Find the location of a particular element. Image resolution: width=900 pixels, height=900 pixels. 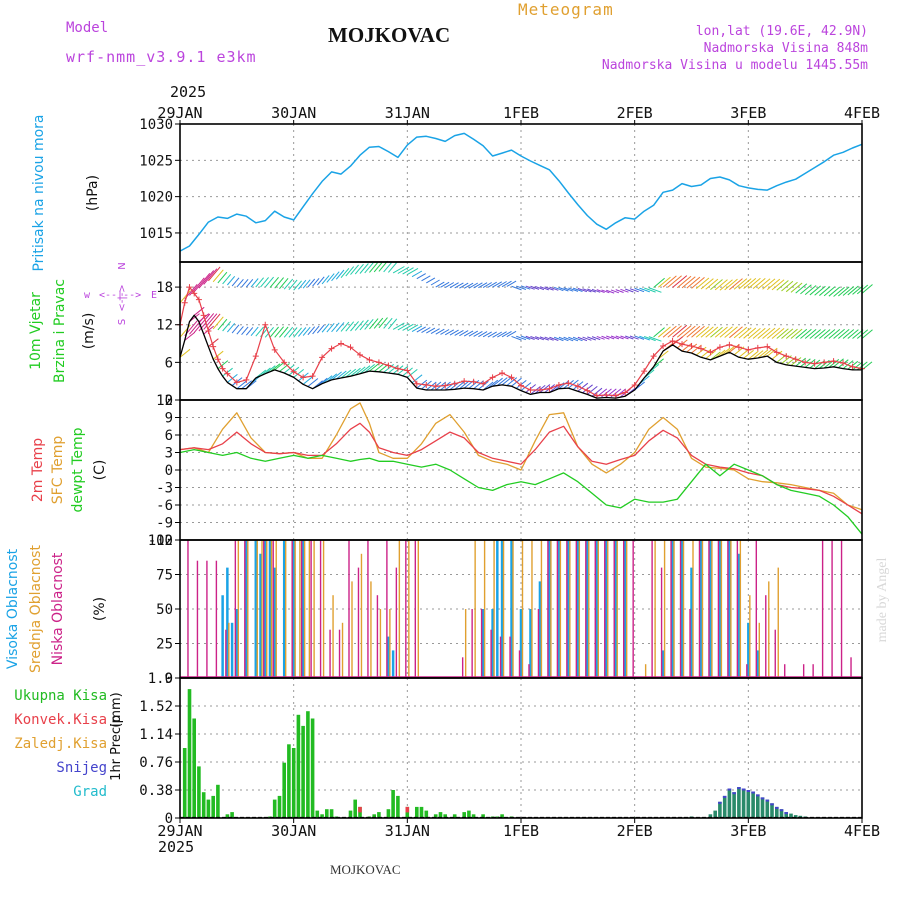

x-tick-top: 31JAN is located at coordinates (407, 113).